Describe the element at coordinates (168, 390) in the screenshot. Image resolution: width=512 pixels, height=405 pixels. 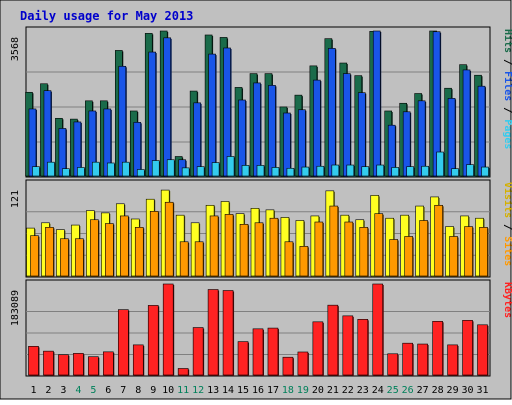
I see `x-tick-label-10: 10` at that location.